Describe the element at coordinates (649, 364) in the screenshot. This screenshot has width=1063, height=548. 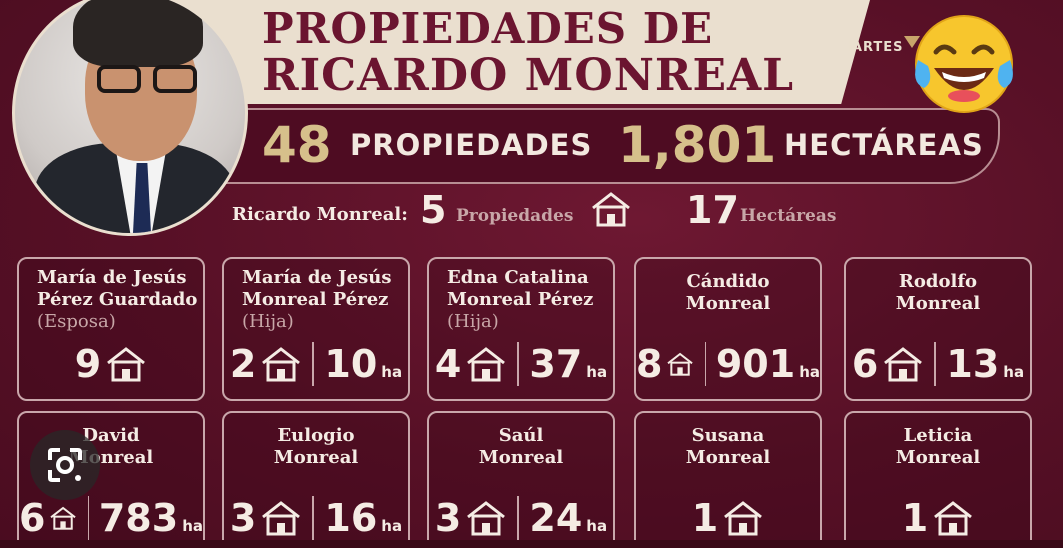
I see `card-properties-number: 8` at that location.